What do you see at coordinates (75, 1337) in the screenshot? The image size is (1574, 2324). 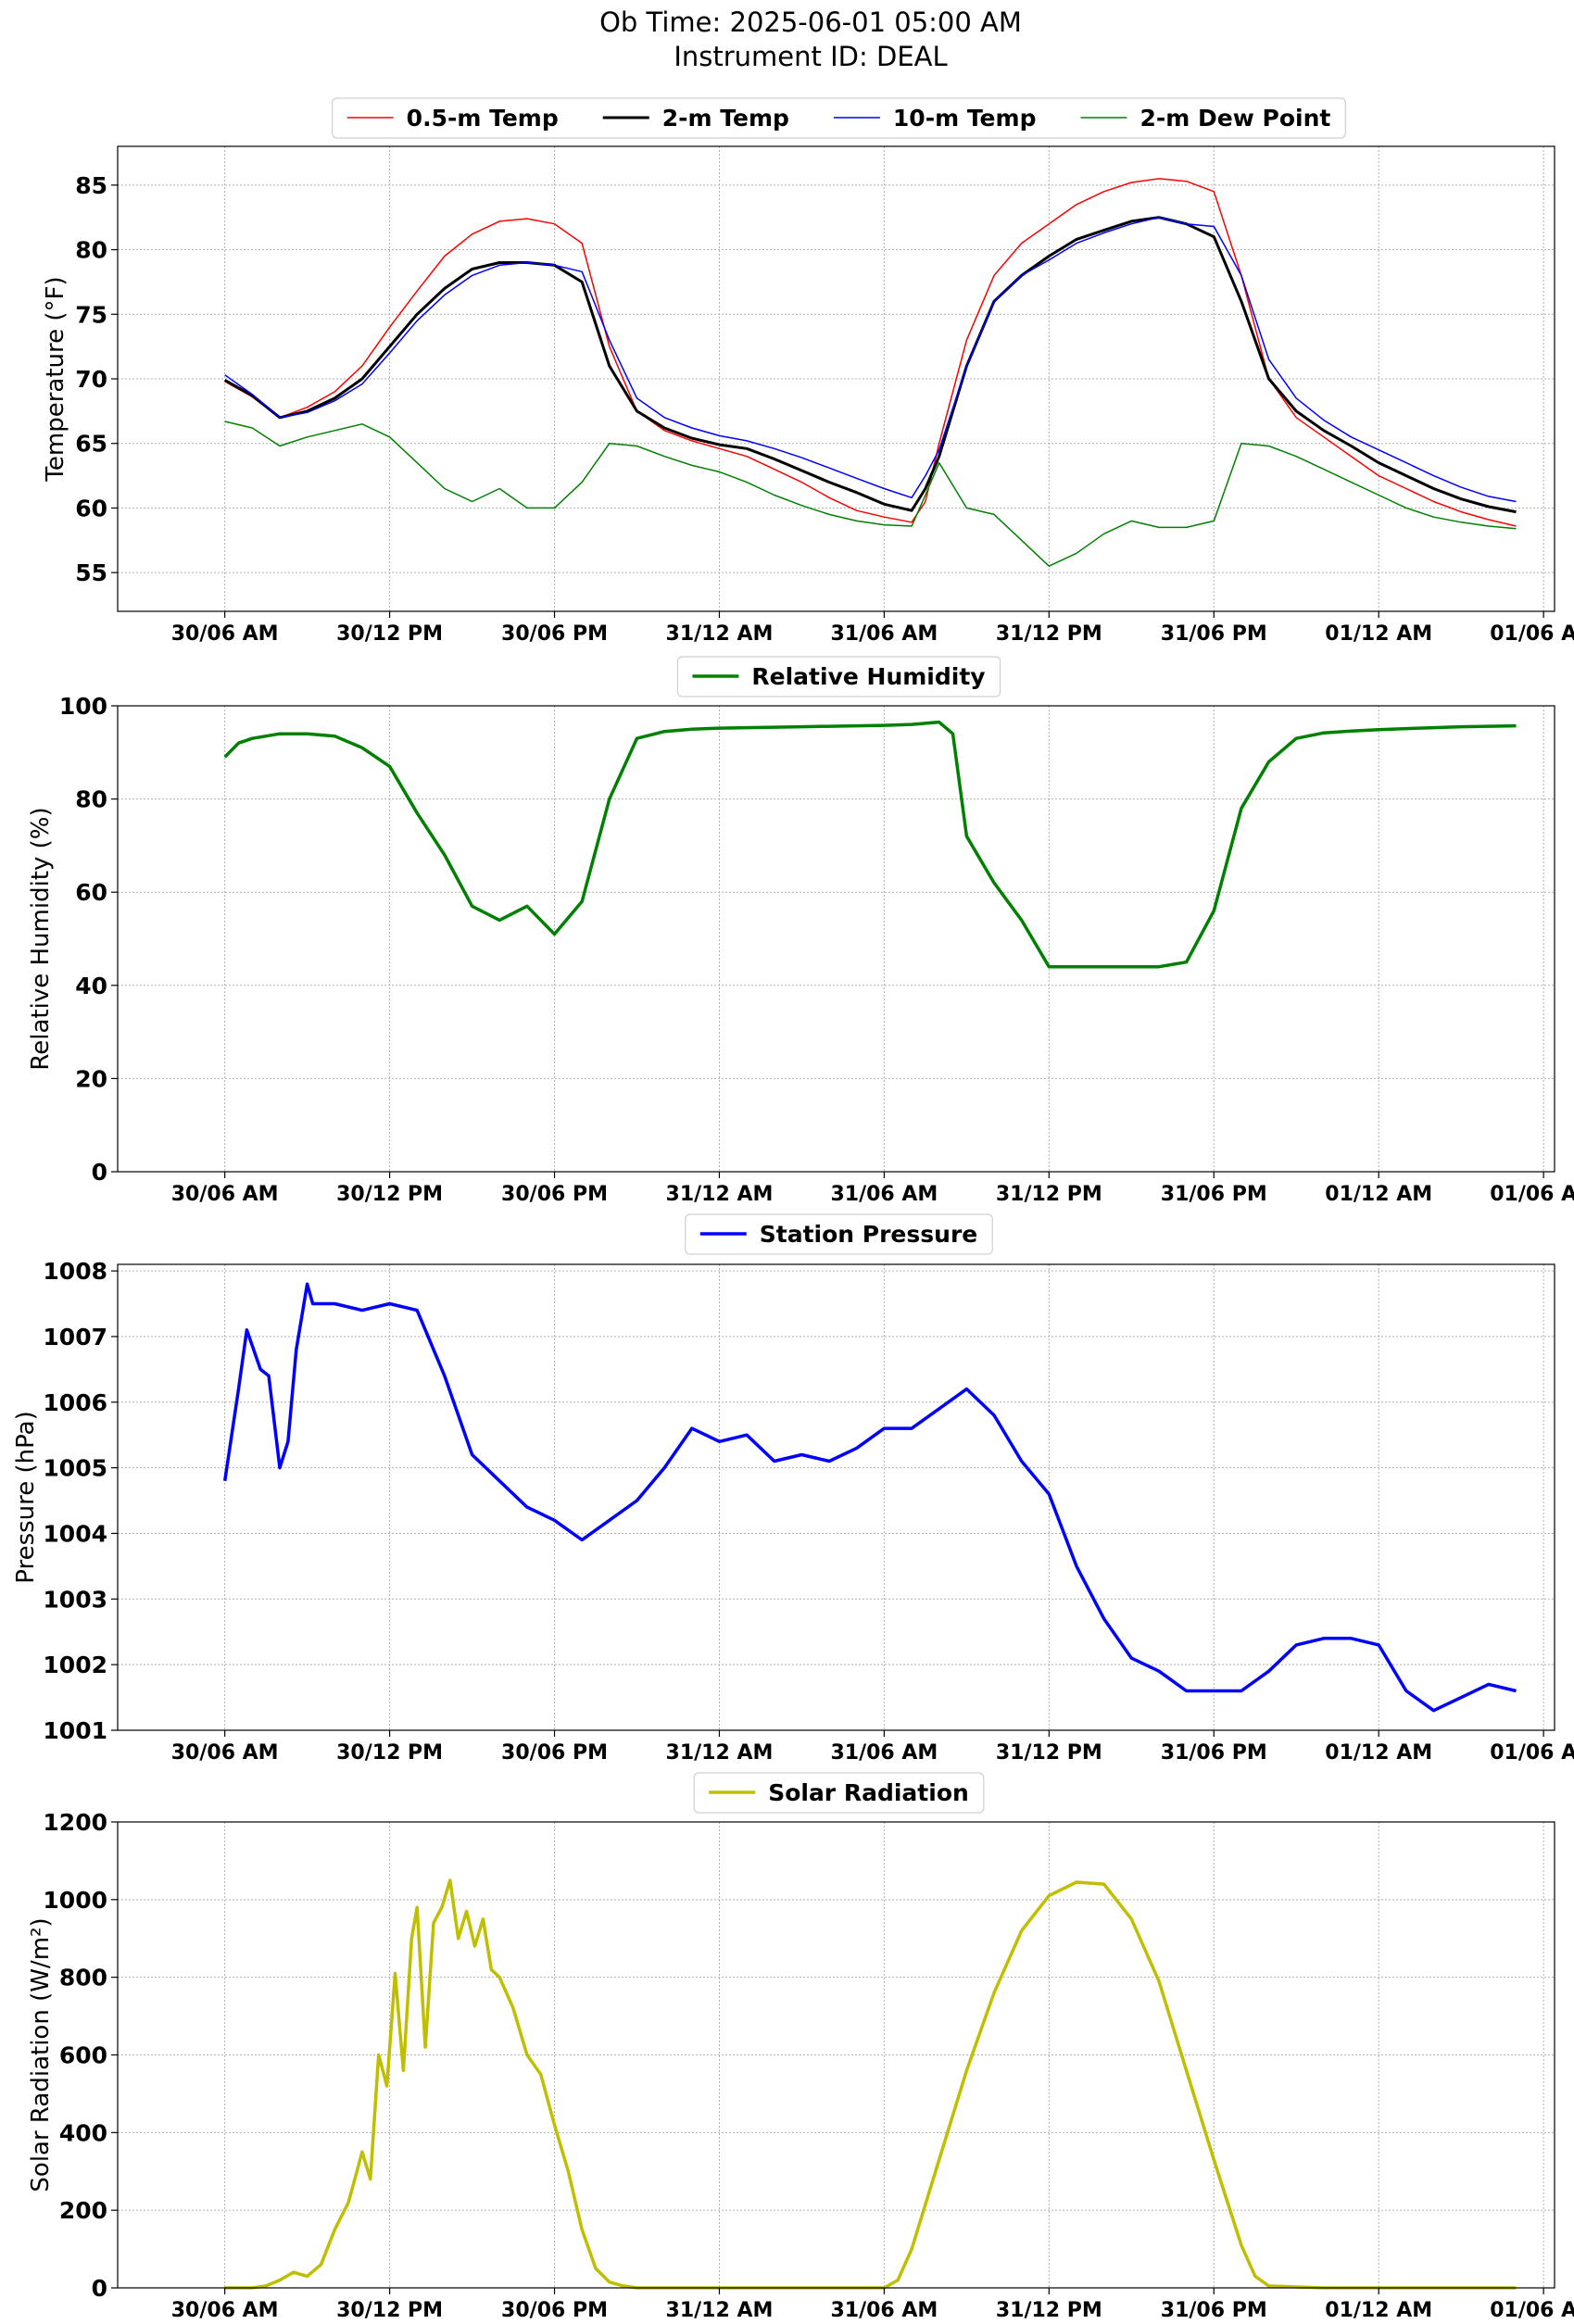 I see `y-tick-label: 1007` at bounding box center [75, 1337].